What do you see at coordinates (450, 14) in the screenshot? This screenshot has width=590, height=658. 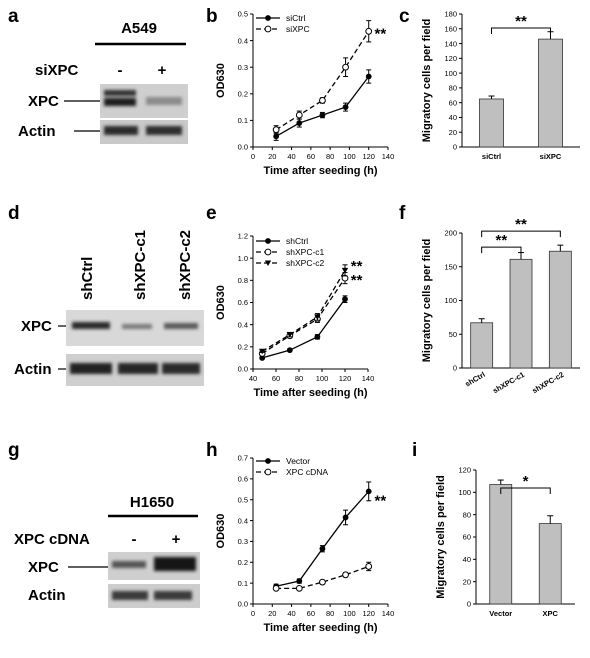 I see `y-tick-label: 180` at bounding box center [450, 14].